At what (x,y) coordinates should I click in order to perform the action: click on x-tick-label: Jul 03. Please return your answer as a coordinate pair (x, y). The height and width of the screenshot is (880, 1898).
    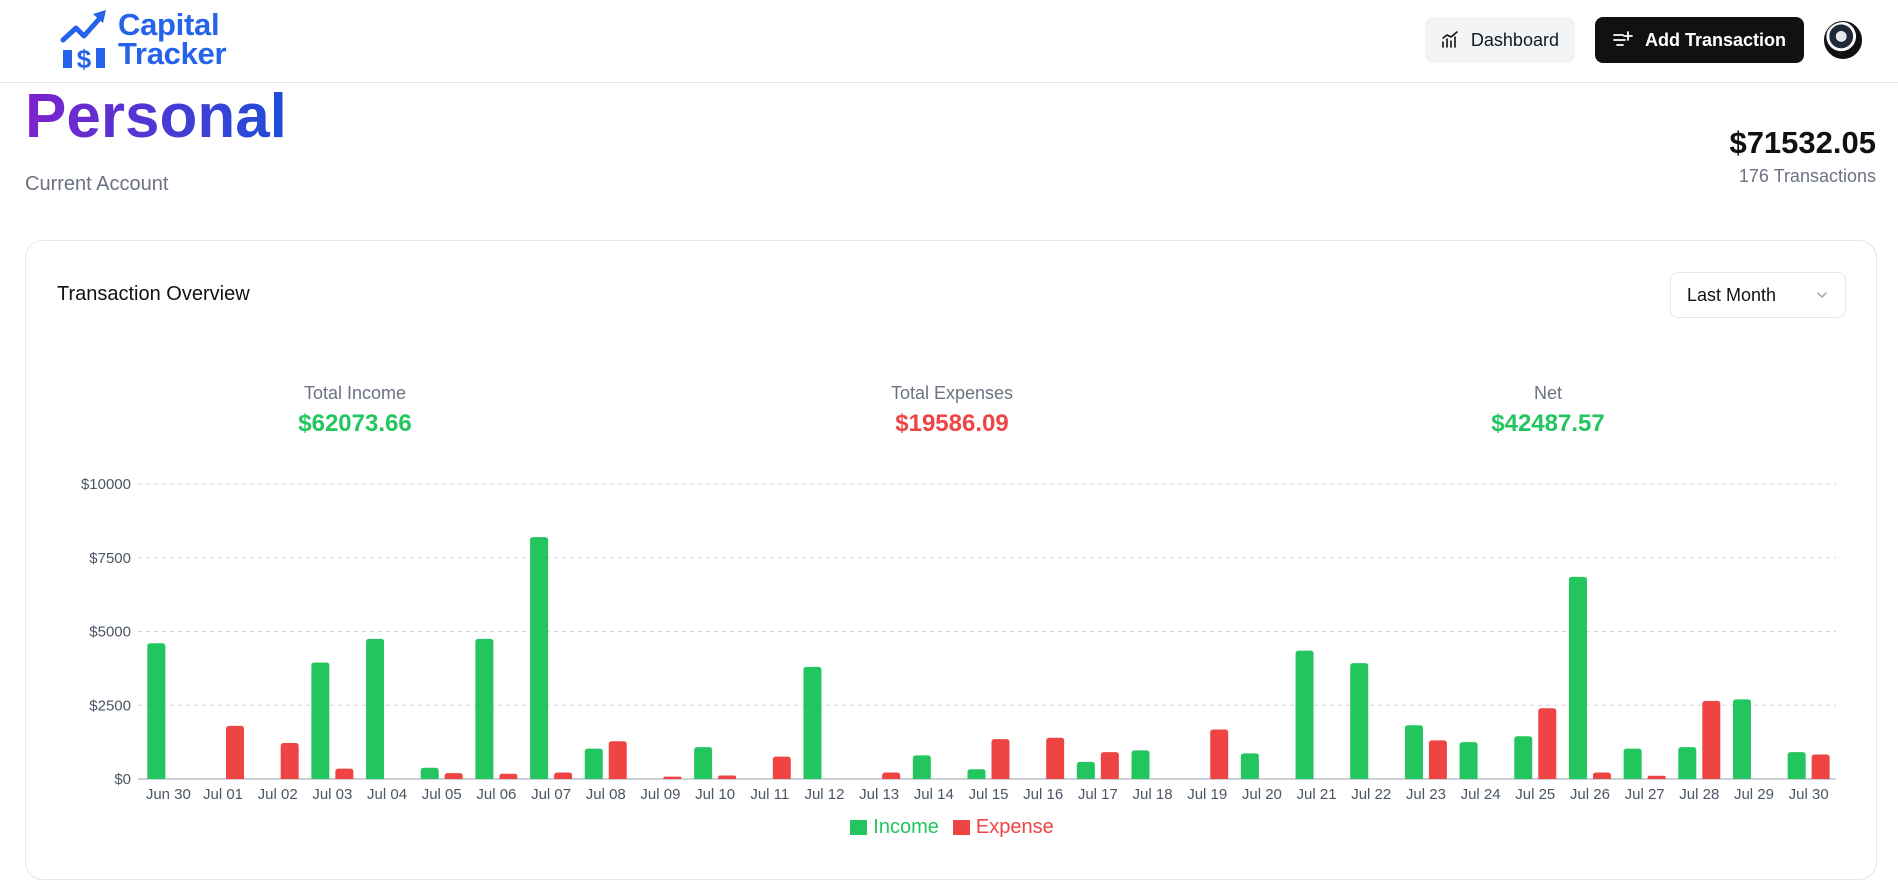
    Looking at the image, I should click on (332, 794).